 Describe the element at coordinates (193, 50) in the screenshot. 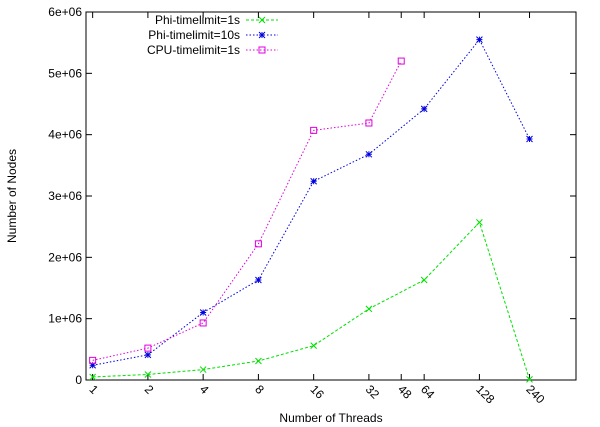

I see `legend-label: CPU-timelimit=1s` at that location.